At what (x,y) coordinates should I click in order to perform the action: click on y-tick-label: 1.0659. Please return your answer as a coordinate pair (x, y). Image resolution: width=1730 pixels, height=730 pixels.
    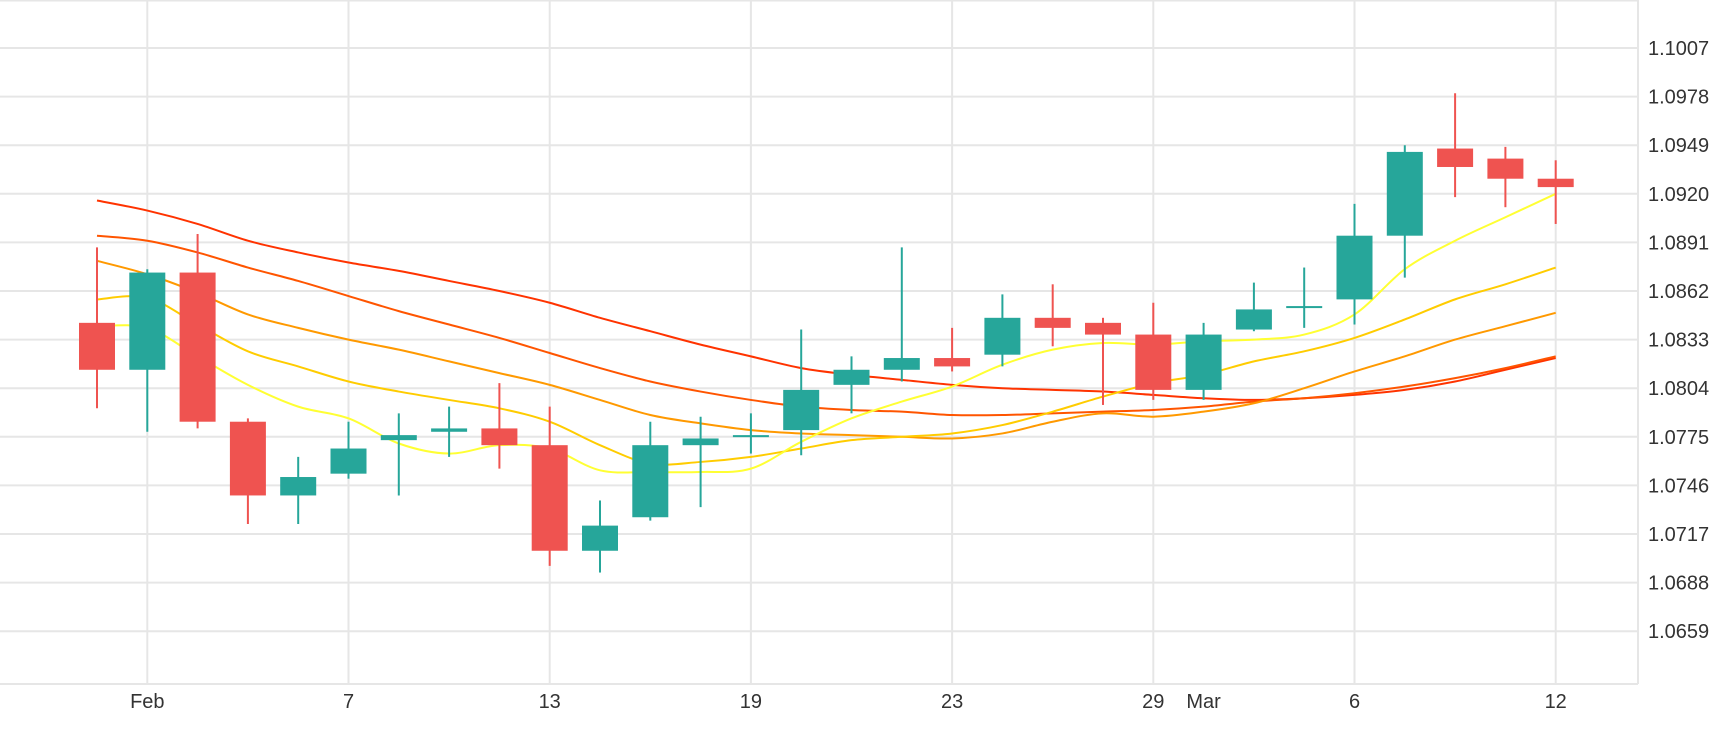
    Looking at the image, I should click on (1678, 632).